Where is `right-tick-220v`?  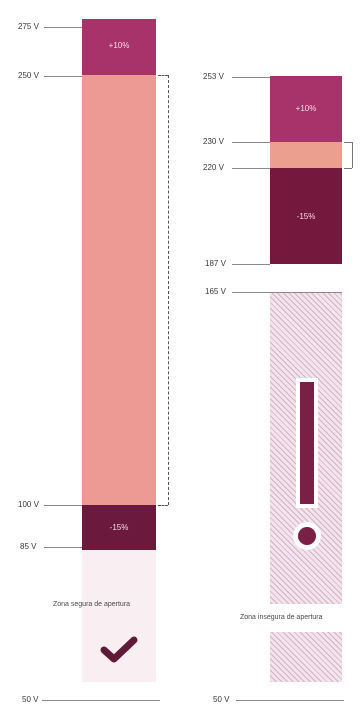
right-tick-220v is located at coordinates (251, 168).